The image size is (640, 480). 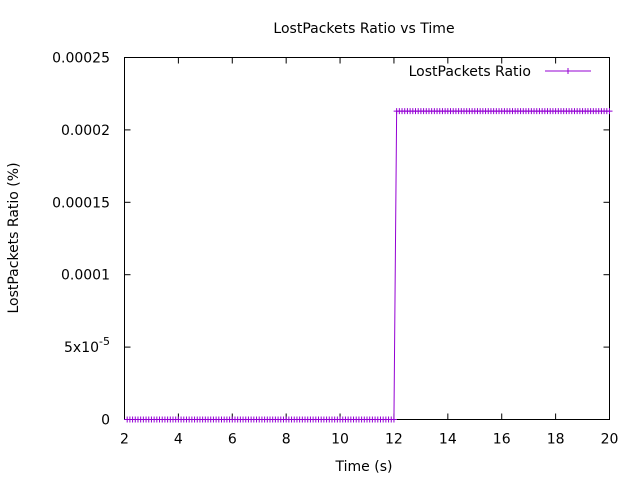 What do you see at coordinates (364, 467) in the screenshot?
I see `x-axis-label: Time (s)` at bounding box center [364, 467].